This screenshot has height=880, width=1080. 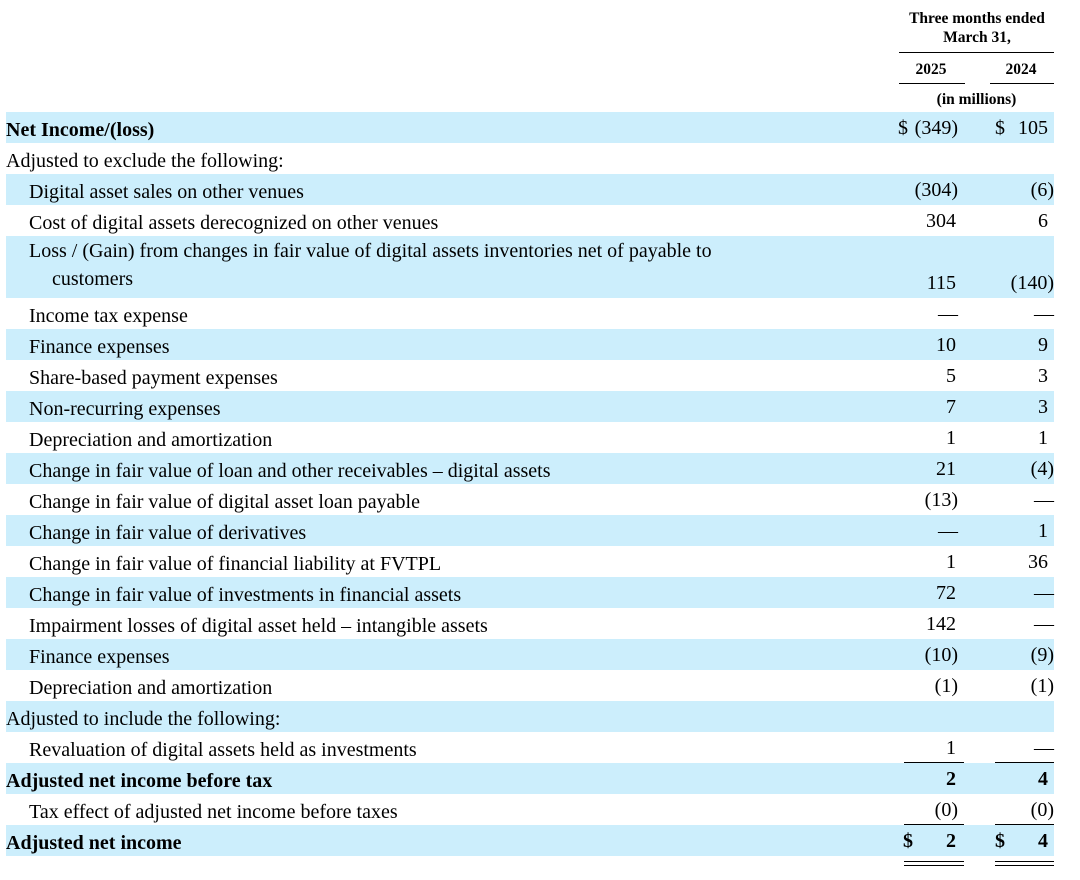 What do you see at coordinates (143, 719) in the screenshot?
I see `row-label: Adjusted to include the following:` at bounding box center [143, 719].